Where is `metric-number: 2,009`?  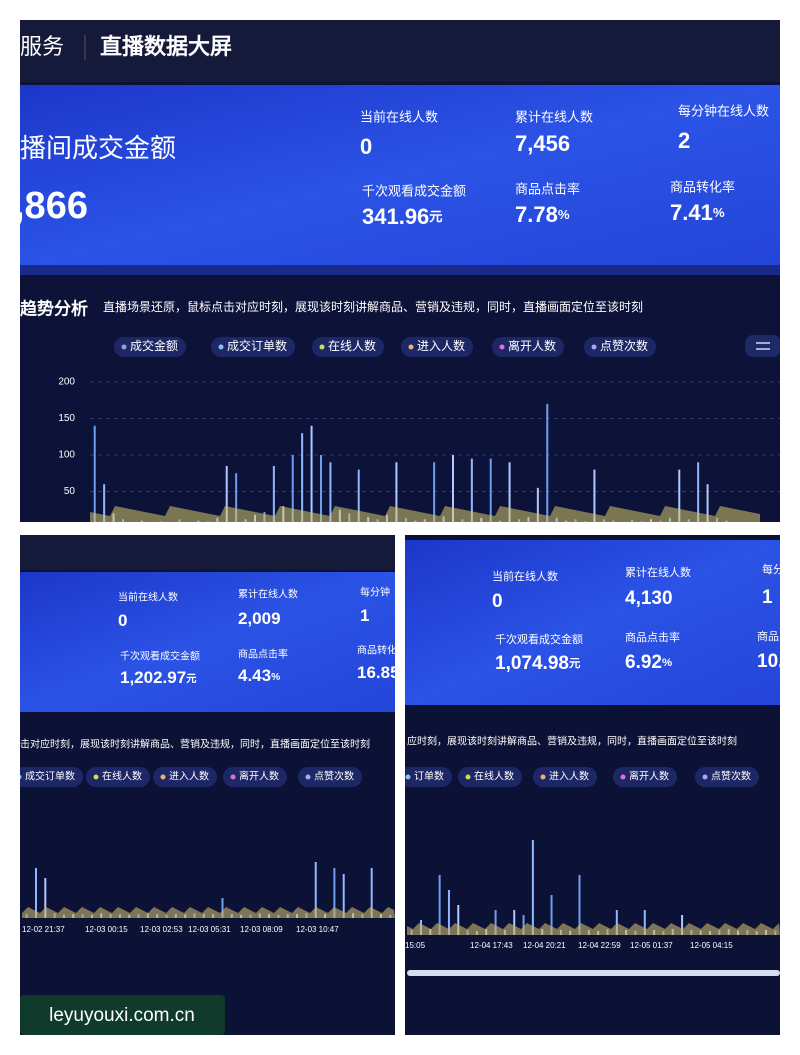
metric-number: 2,009 is located at coordinates (259, 618).